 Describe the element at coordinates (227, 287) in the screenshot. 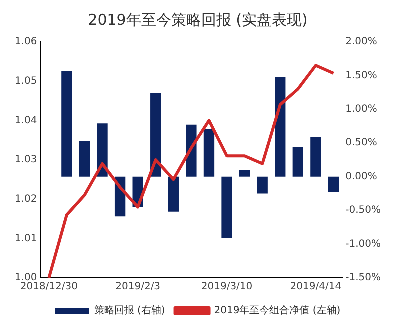

I see `x-tick-label: 2019/3/10` at that location.